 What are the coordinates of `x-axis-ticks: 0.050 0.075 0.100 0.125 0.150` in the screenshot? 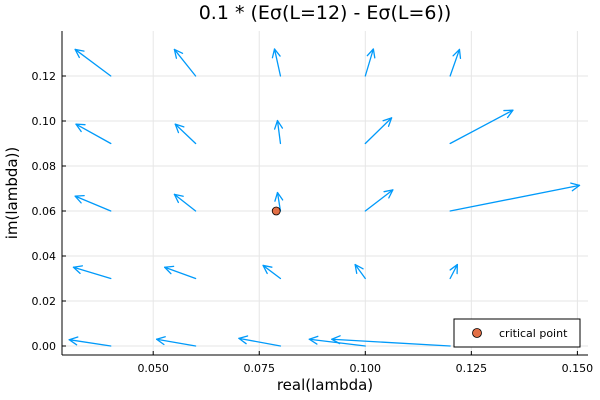 It's located at (365, 363).